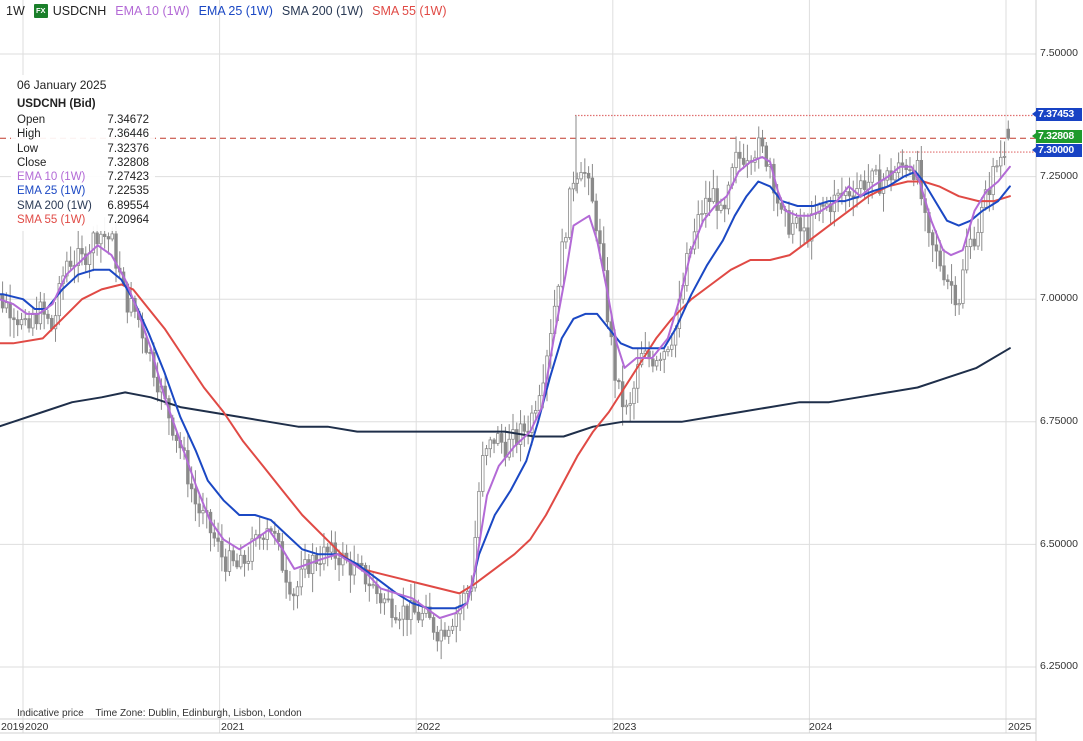 The height and width of the screenshot is (741, 1083). Describe the element at coordinates (1059, 298) in the screenshot. I see `y-label: 7.00000` at that location.